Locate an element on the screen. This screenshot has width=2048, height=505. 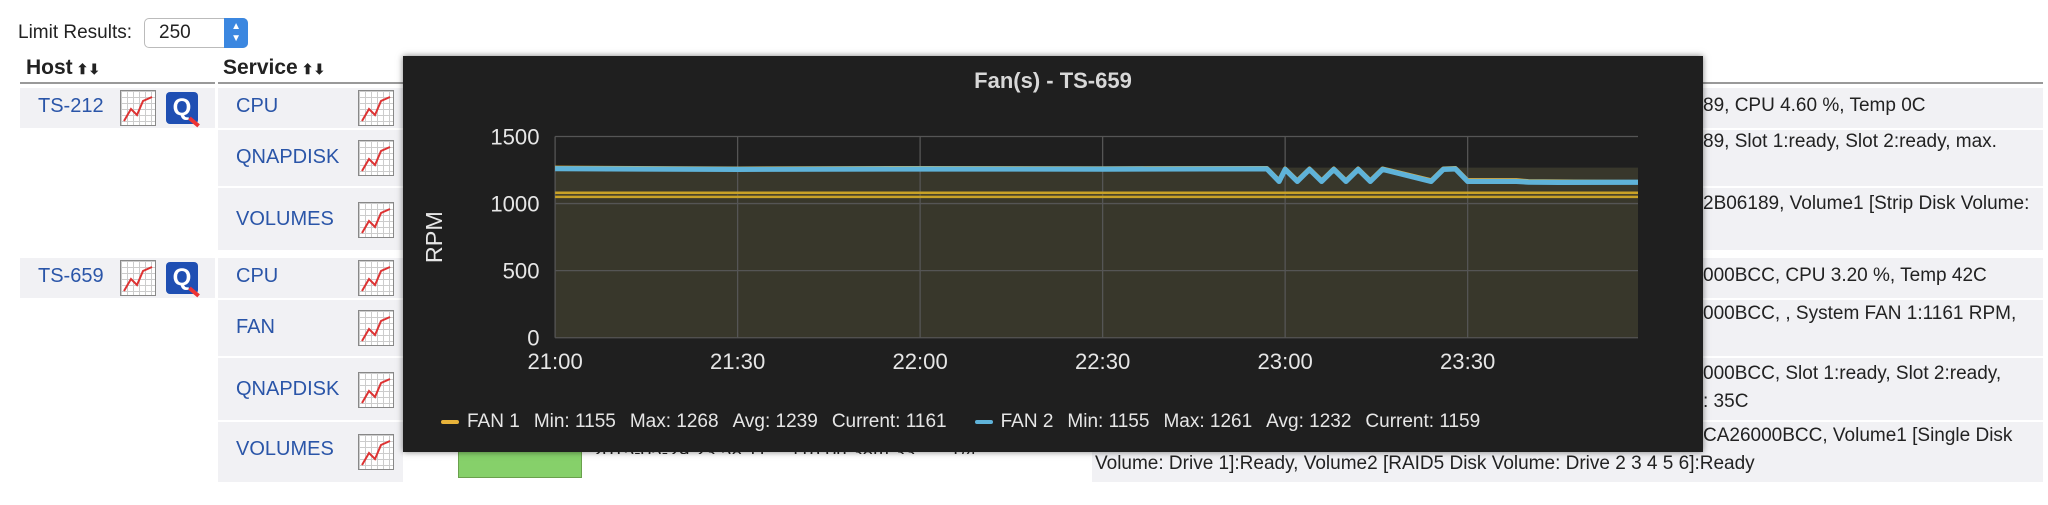
y-tick-label: 1000 is located at coordinates (514, 203).